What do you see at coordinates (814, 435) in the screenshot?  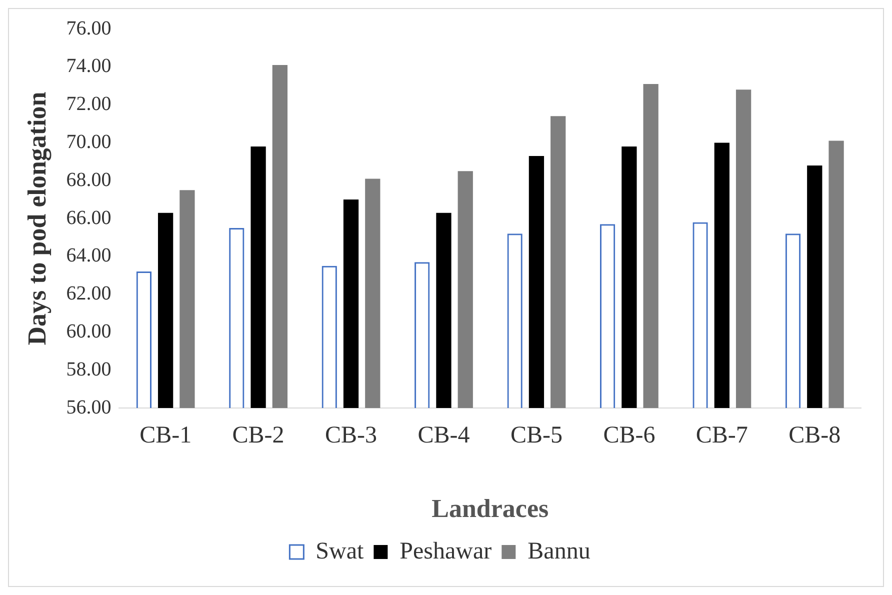 I see `x-tick-label: CB-8` at bounding box center [814, 435].